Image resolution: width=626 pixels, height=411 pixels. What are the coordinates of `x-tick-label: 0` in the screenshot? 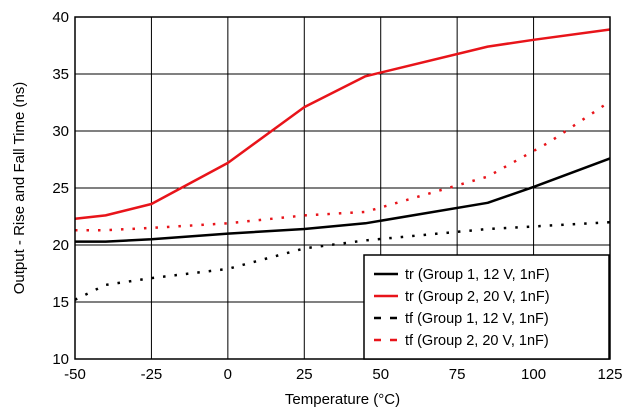 It's located at (228, 374).